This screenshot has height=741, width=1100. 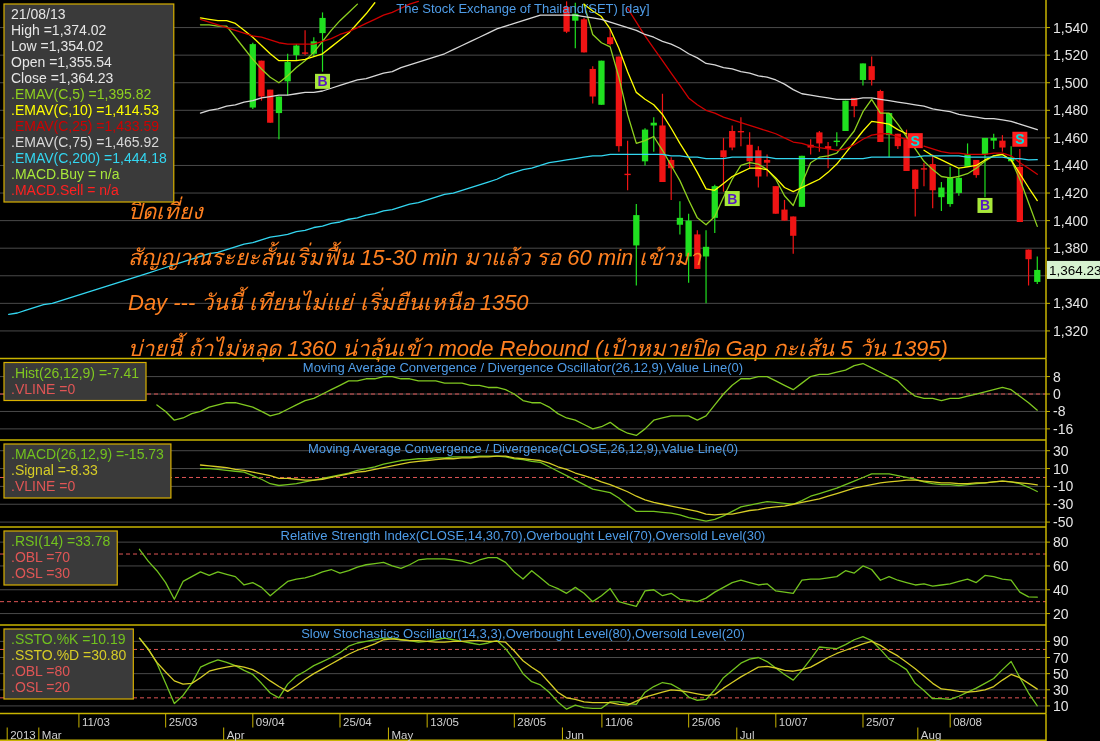 What do you see at coordinates (62, 78) in the screenshot?
I see `annotation: Close =1,364.23` at bounding box center [62, 78].